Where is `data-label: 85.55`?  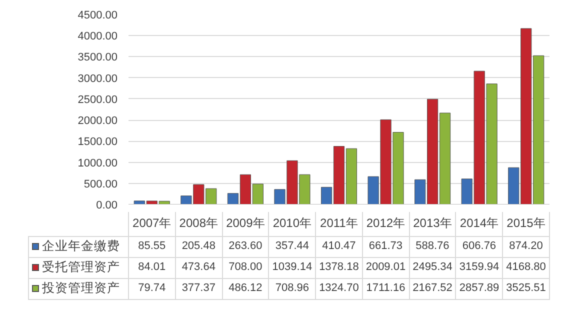 data-label: 85.55 is located at coordinates (152, 246).